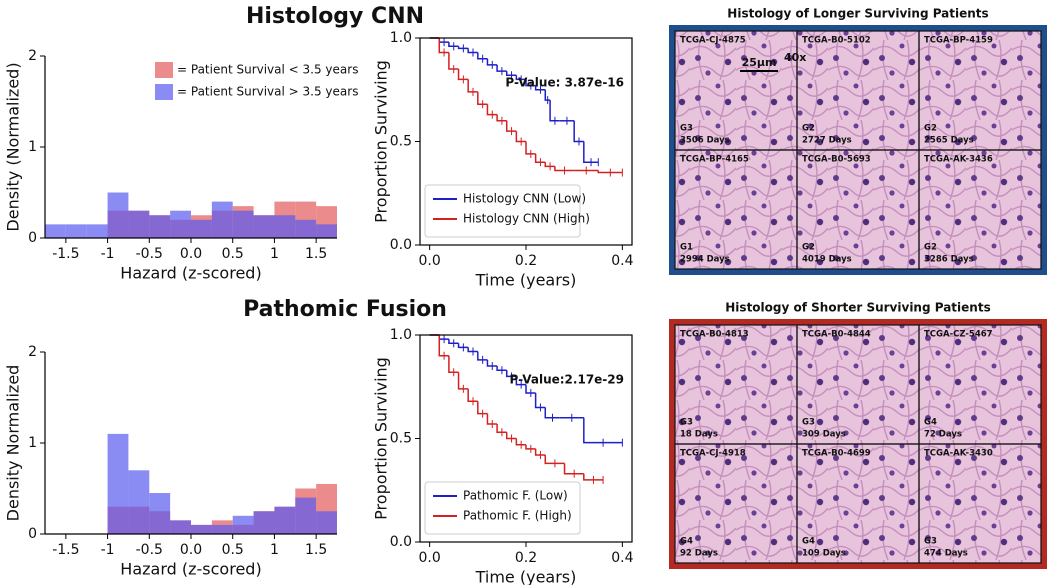 The image size is (1050, 585). What do you see at coordinates (759, 62) in the screenshot?
I see `scale-bar-label: 25µm` at bounding box center [759, 62].